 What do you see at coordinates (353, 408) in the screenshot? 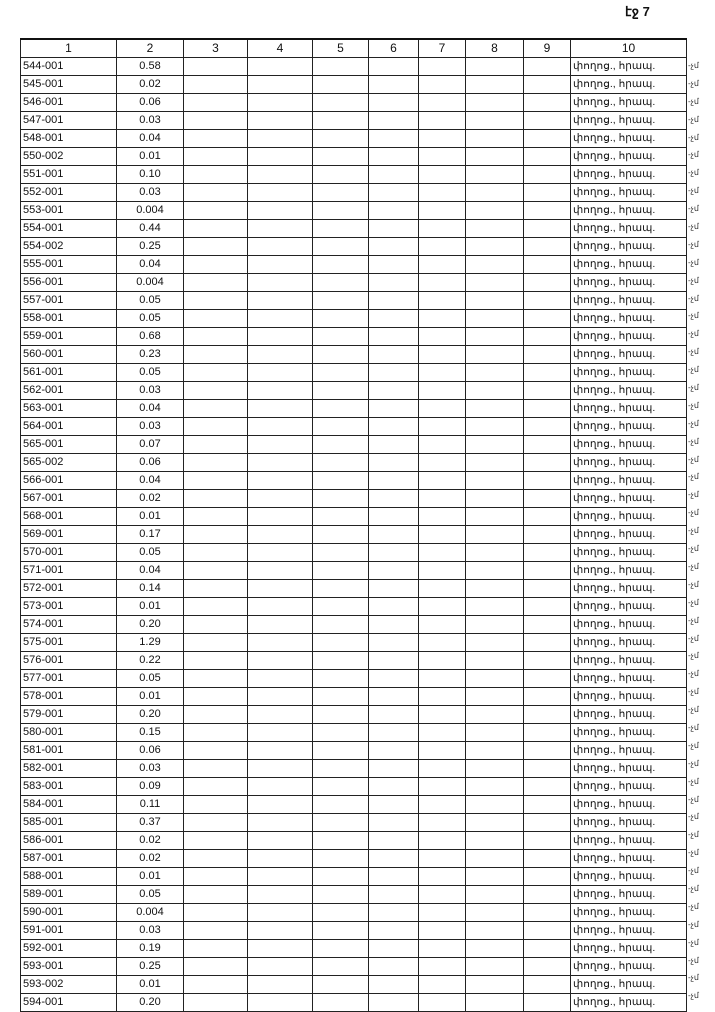
I see `table-row: 563-001 0.04 փողոց., հրապ.` at bounding box center [353, 408].